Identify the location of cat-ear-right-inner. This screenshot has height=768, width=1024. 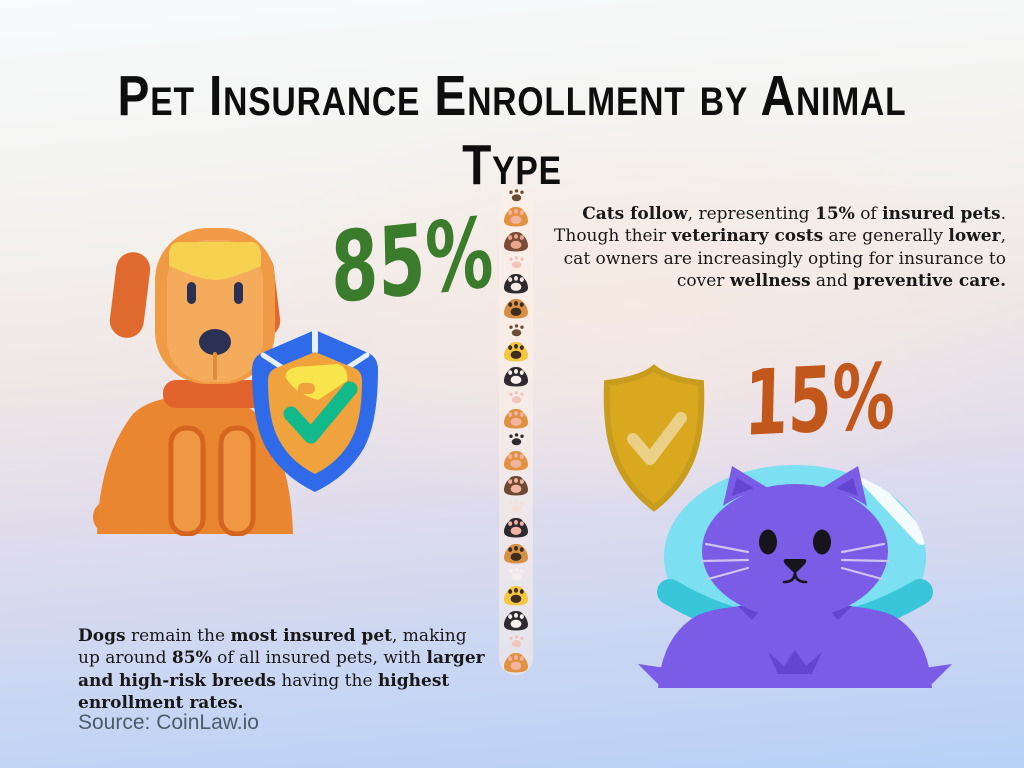
(847, 487).